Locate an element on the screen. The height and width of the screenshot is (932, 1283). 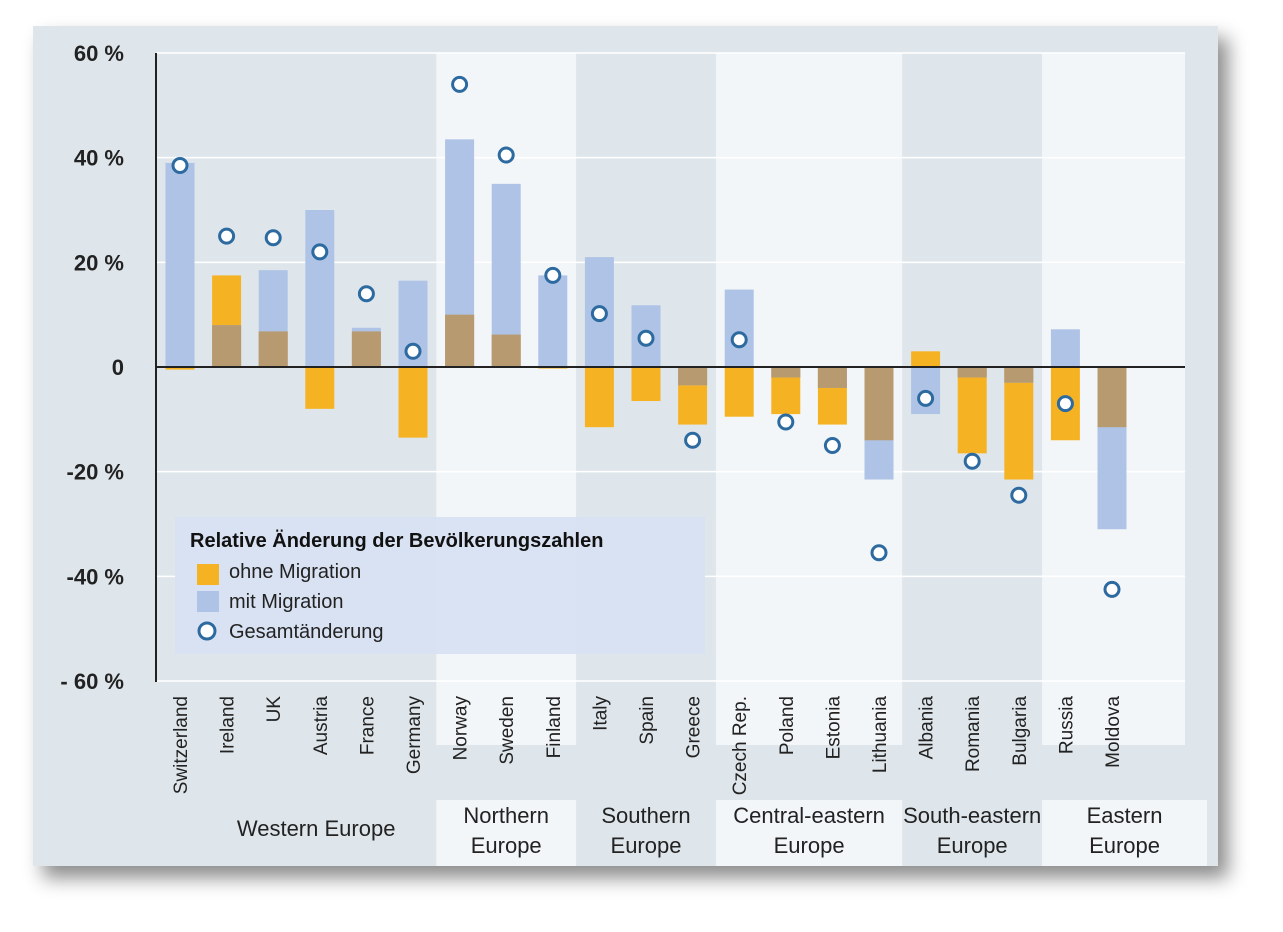
region-label-central-eastern-europe: Europe is located at coordinates (809, 845).